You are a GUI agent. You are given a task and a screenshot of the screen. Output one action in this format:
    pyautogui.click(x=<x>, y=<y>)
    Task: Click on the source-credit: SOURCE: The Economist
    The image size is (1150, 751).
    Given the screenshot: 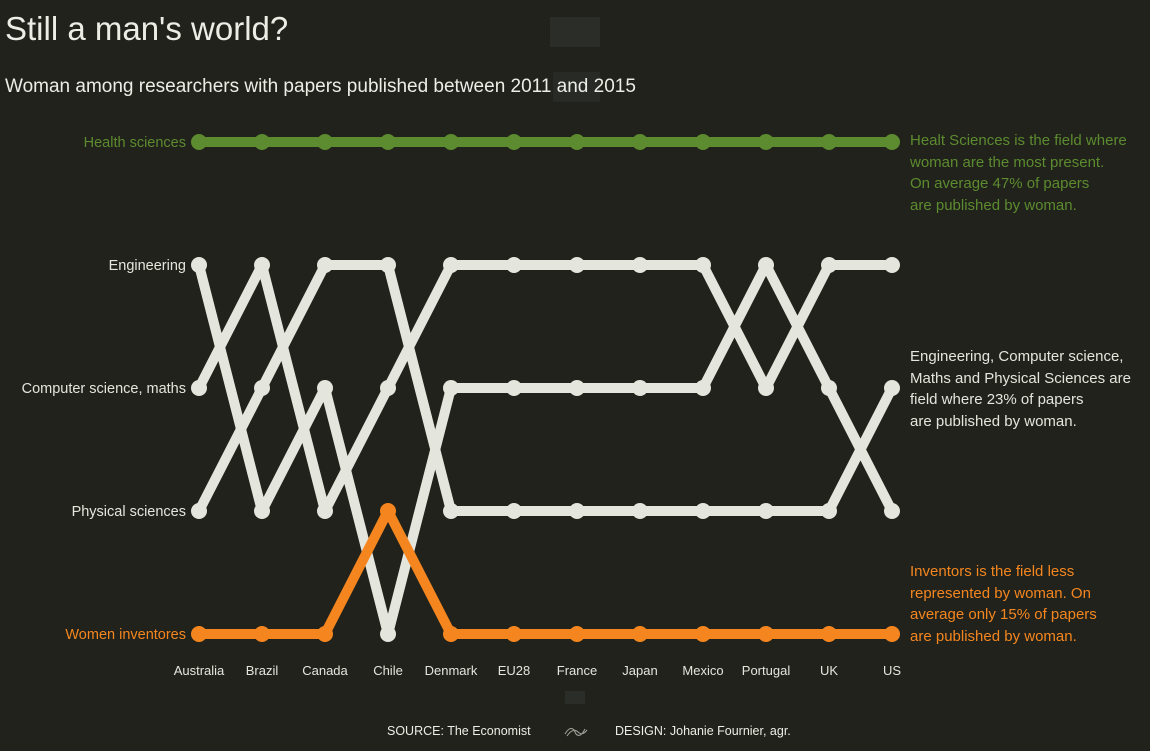 What is the action you would take?
    pyautogui.click(x=459, y=731)
    